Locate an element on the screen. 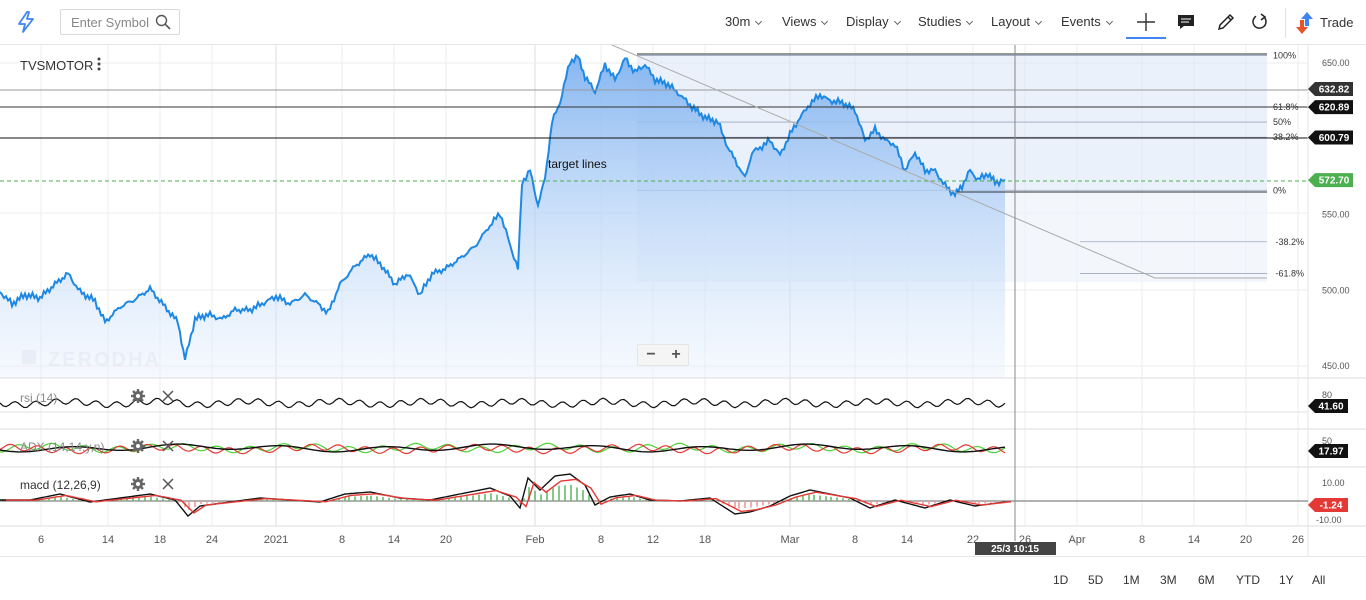 This screenshot has width=1366, height=600. adx-label: ADX (14,14,y,n) is located at coordinates (62, 447).